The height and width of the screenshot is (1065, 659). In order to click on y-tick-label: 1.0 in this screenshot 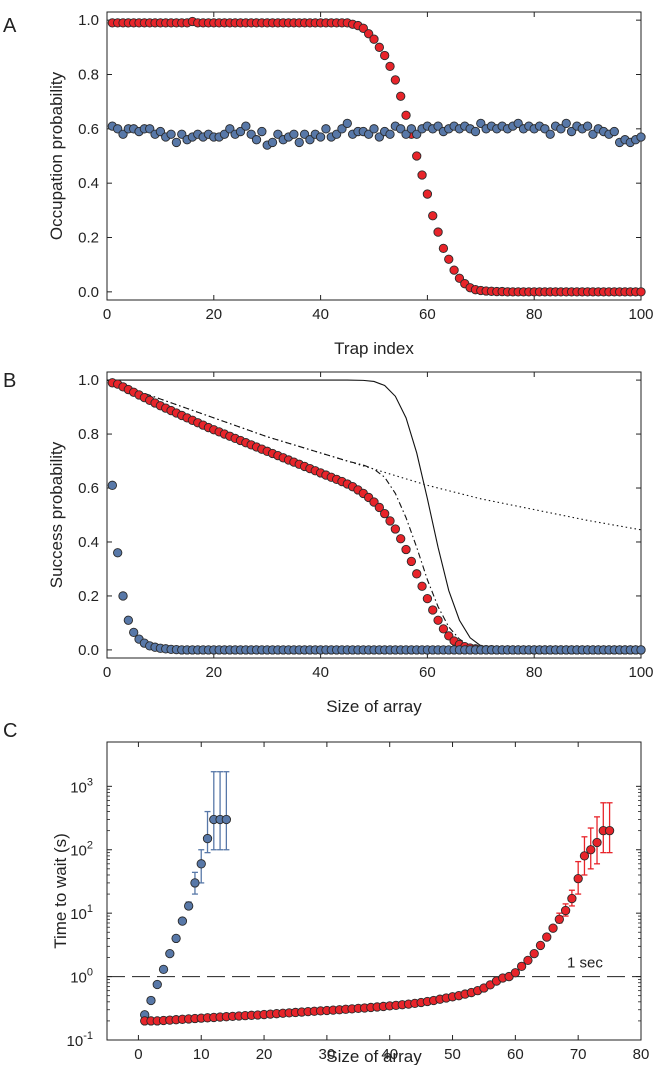, I will do `click(88, 380)`.